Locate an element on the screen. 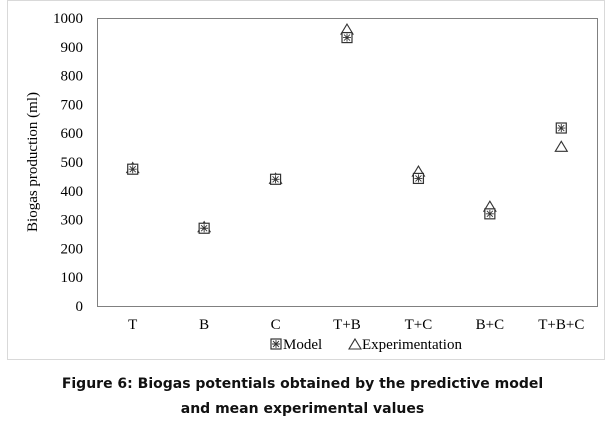 The width and height of the screenshot is (605, 428). legend-model-marker is located at coordinates (276, 344).